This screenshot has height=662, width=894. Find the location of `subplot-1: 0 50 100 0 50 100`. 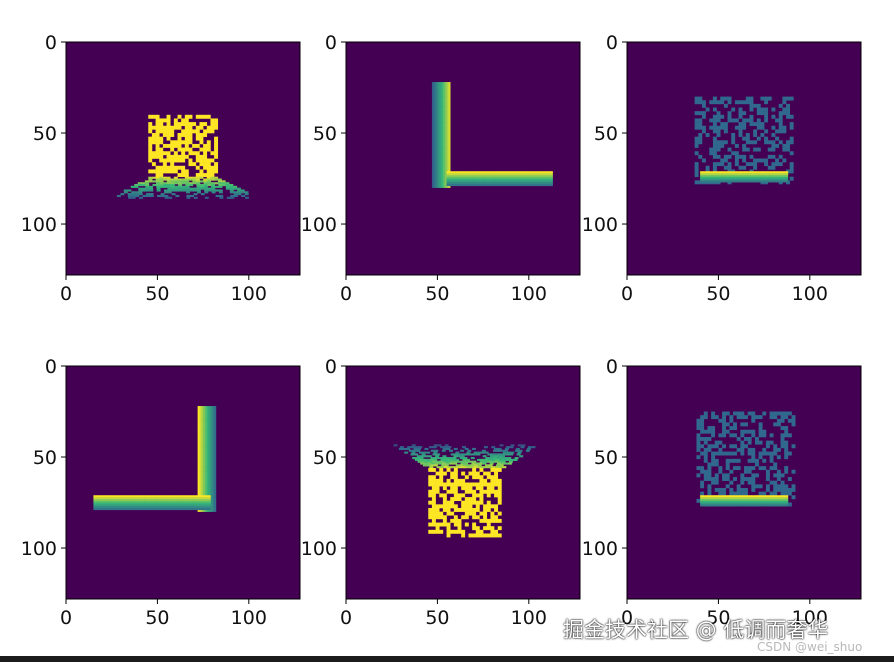

subplot-1: 0 50 100 0 50 100 is located at coordinates (161, 168).